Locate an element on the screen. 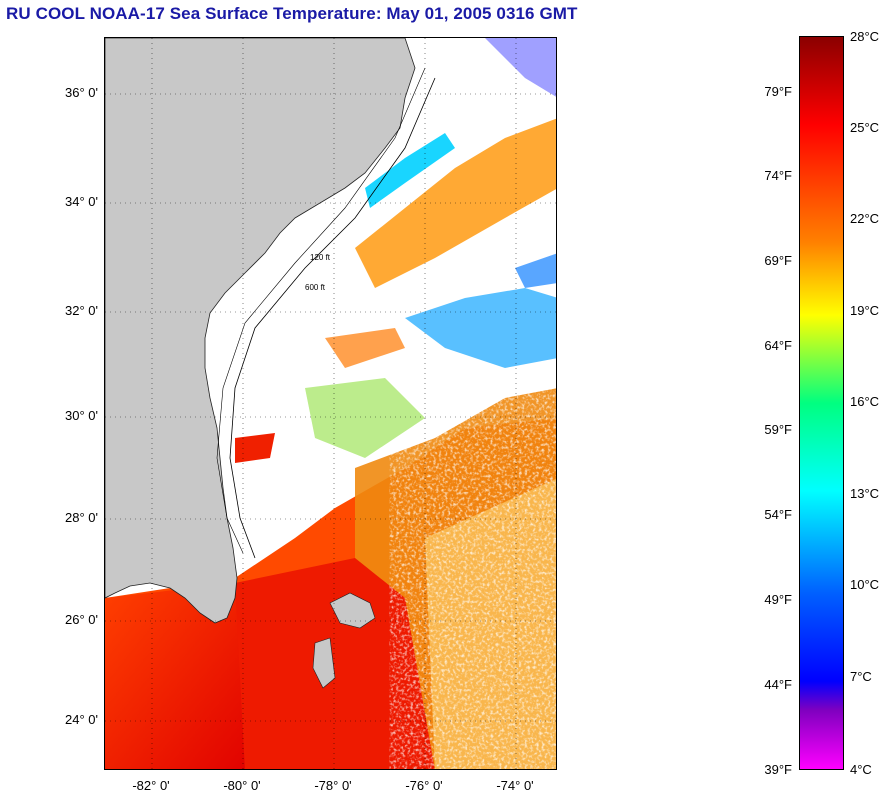 This screenshot has height=801, width=889. colorbar-f-label: 39°F is located at coordinates (778, 769).